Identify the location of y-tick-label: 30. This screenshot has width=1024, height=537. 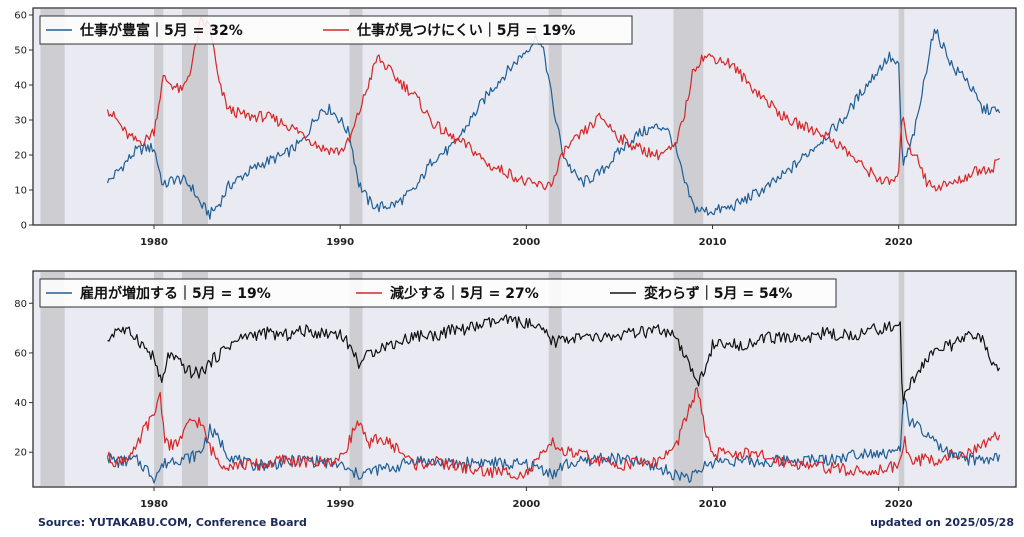
(20, 121).